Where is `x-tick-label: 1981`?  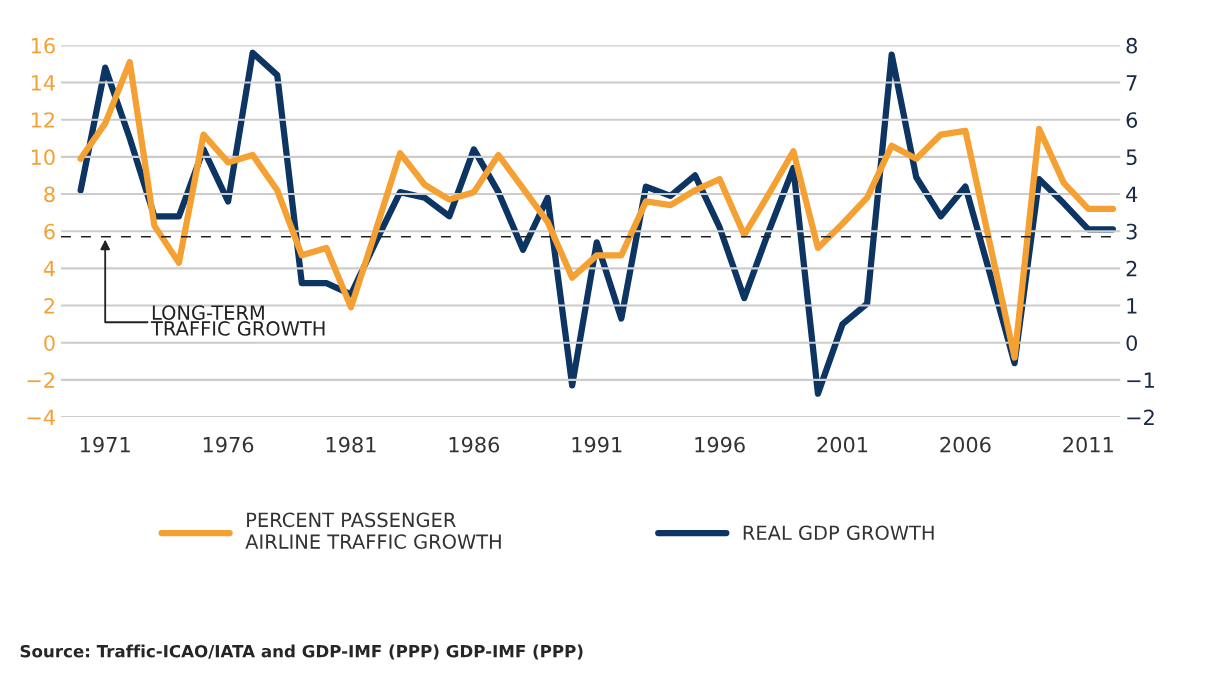
x-tick-label: 1981 is located at coordinates (351, 444).